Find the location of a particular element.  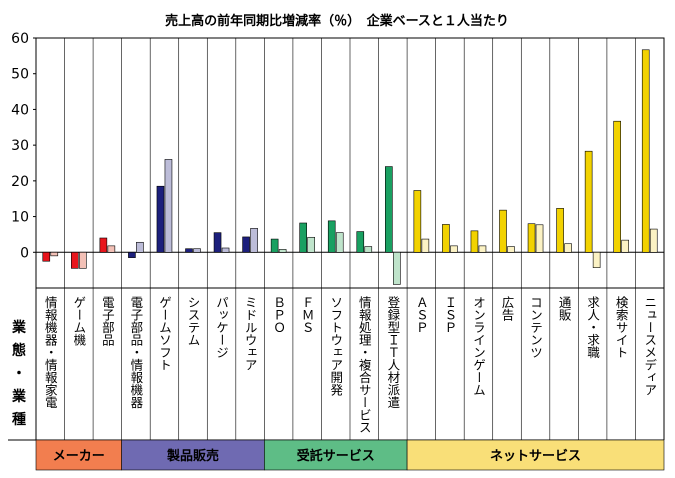

group-band-label: ネットサービス is located at coordinates (535, 456).